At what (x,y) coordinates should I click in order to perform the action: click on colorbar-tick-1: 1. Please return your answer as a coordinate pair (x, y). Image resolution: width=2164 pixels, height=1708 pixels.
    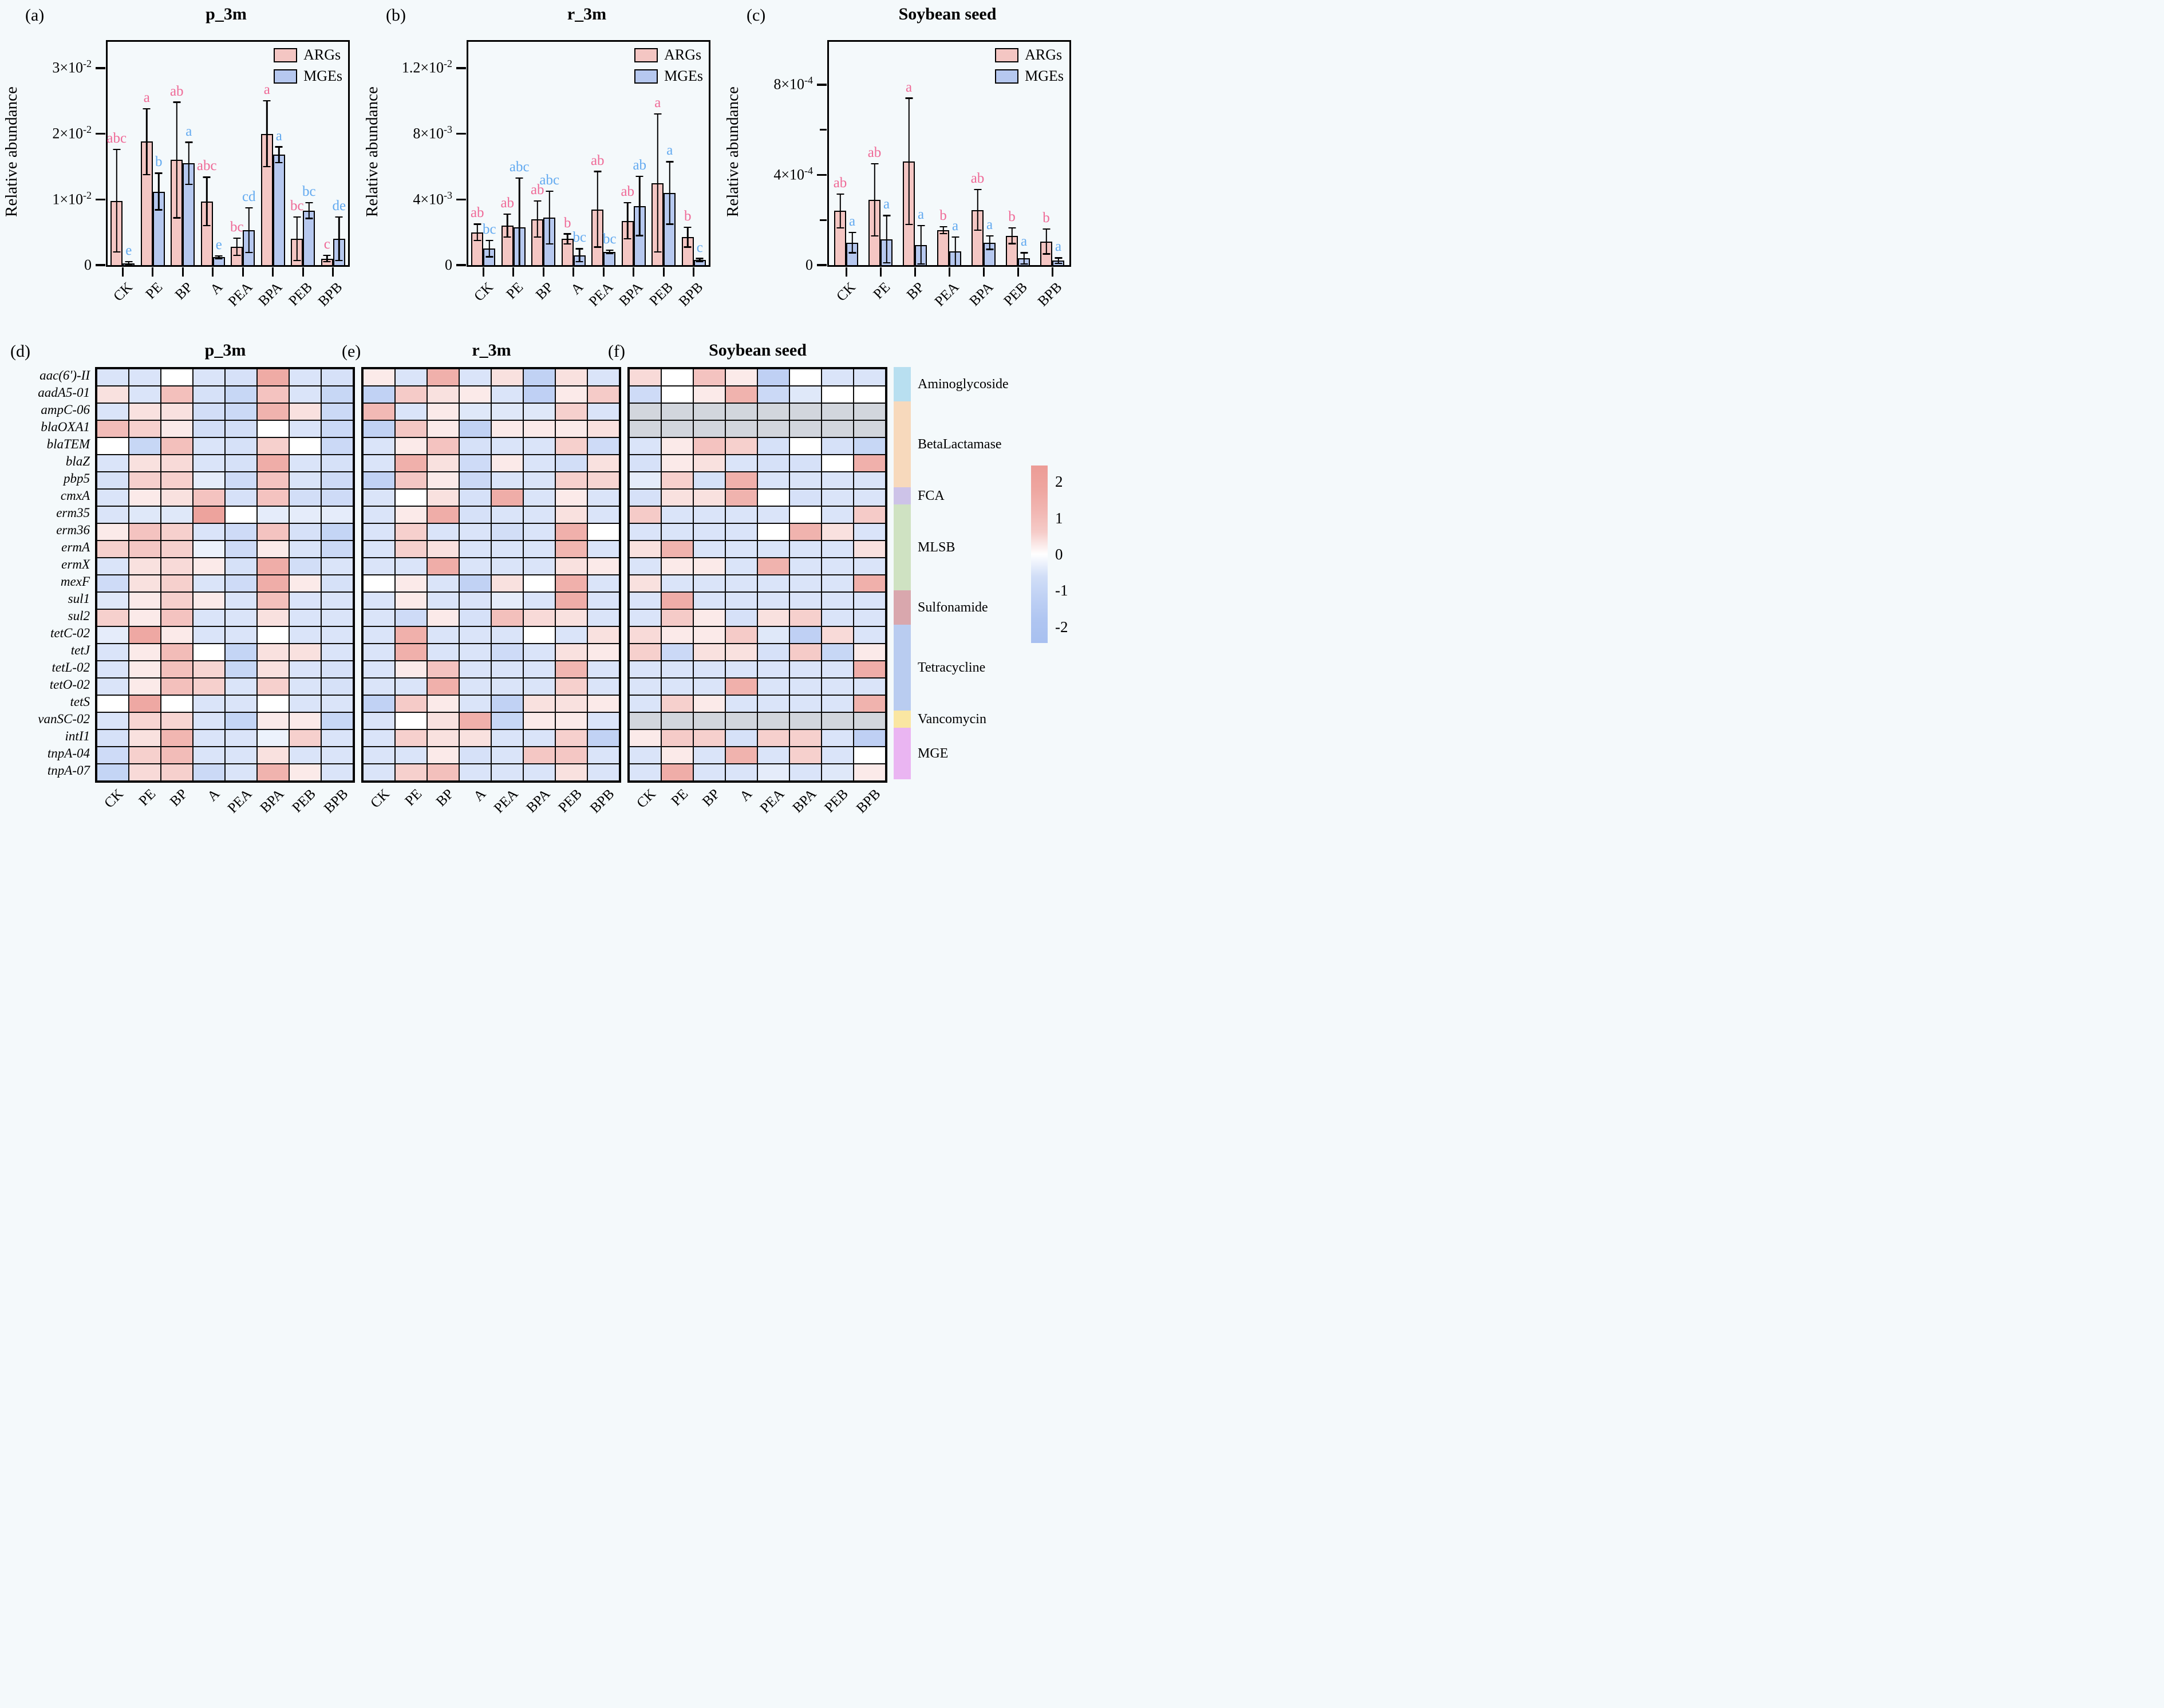
    Looking at the image, I should click on (1059, 518).